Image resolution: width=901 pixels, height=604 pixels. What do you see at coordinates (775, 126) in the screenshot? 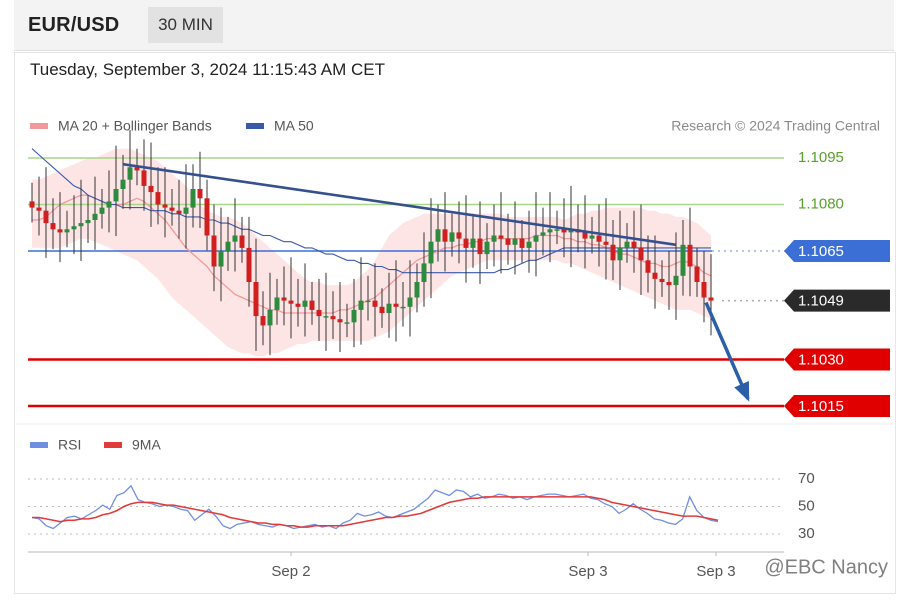
I see `attribution: Research © 2024 Trading Central` at bounding box center [775, 126].